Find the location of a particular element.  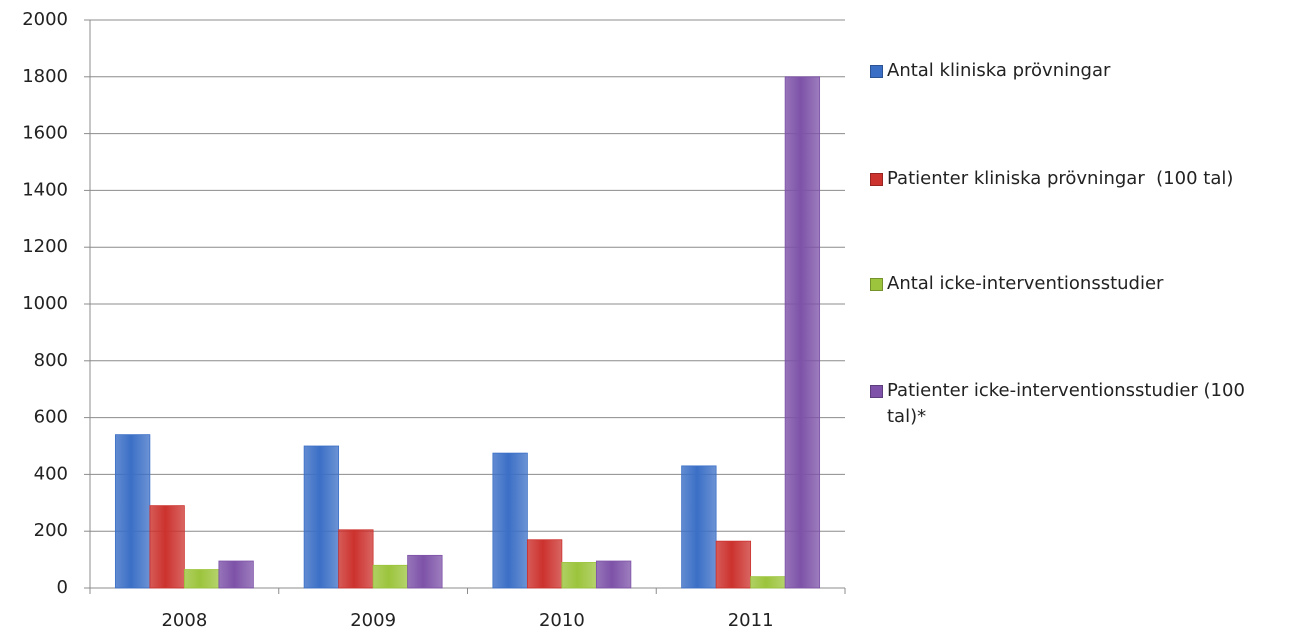

x-tick-label: 2008 is located at coordinates (184, 620).